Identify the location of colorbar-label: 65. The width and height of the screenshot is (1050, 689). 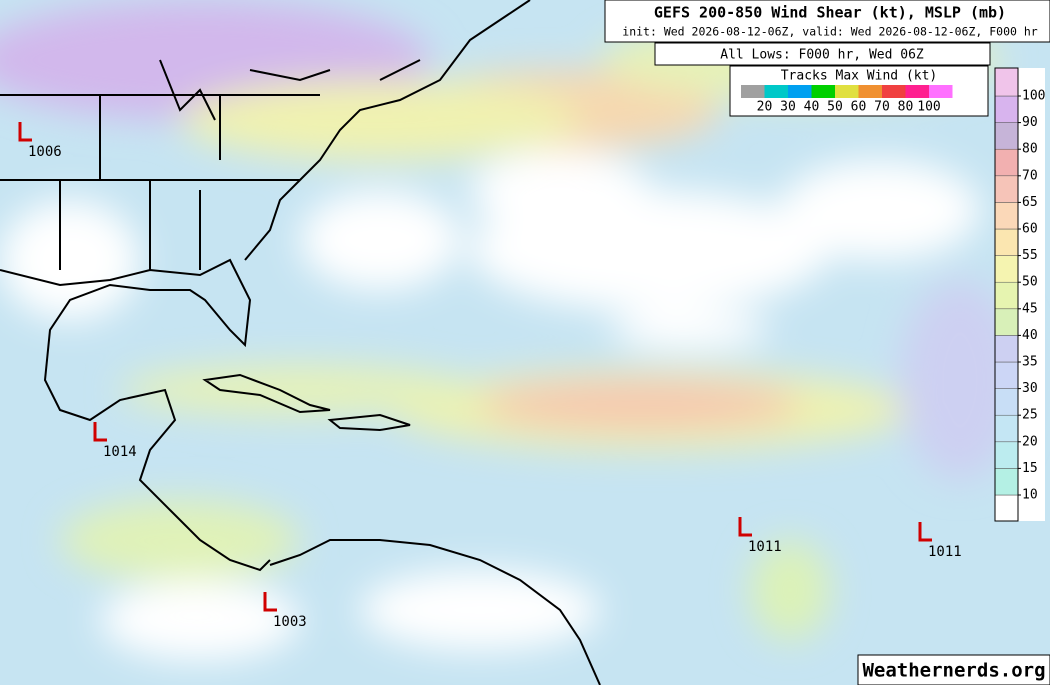
(1030, 202).